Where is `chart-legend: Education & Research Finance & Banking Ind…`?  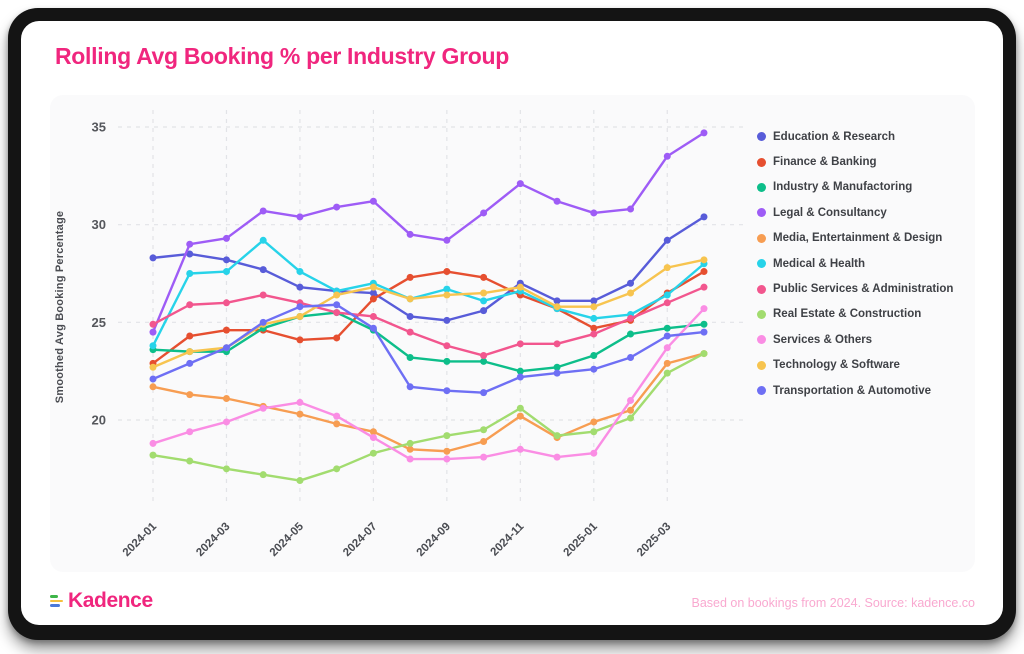 chart-legend: Education & Research Finance & Banking Ind… is located at coordinates (864, 263).